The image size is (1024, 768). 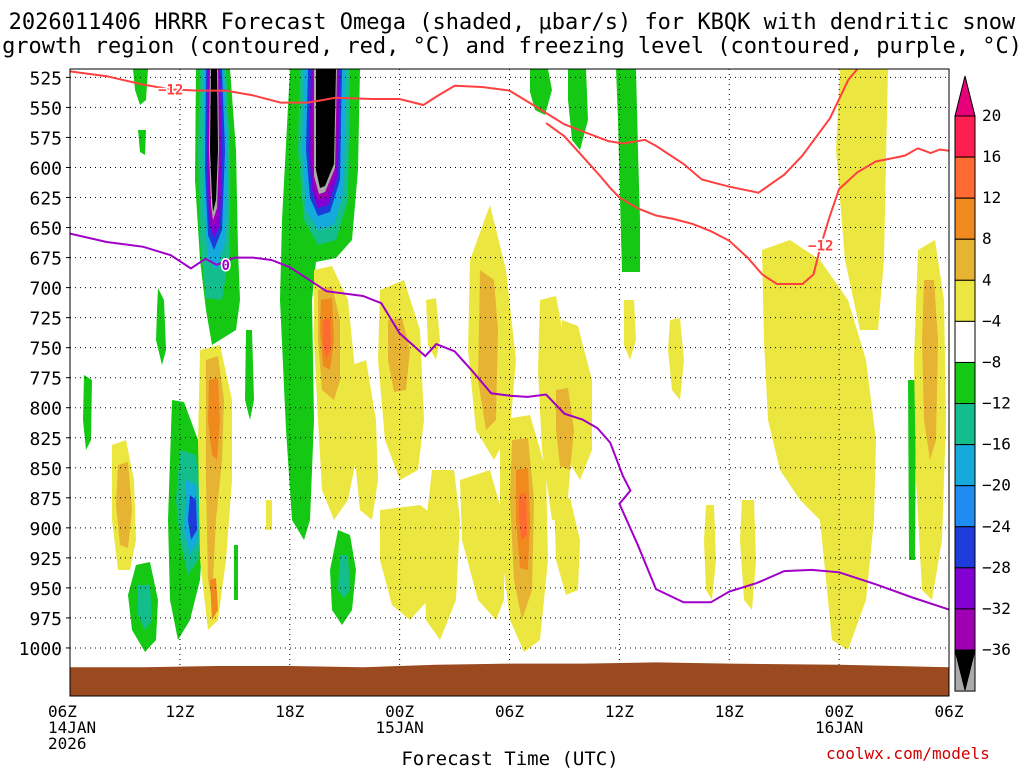 I want to click on y-tick-label: 625, so click(x=45, y=199).